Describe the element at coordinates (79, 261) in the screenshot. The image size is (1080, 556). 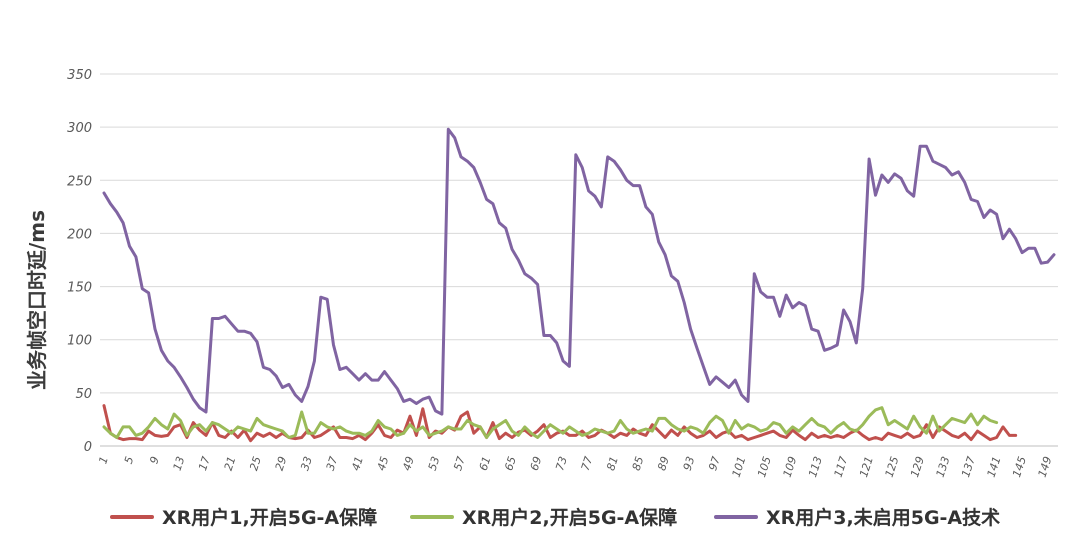
I see `y-axis-ticks: 0 50 100 150 200 250 300 350` at that location.